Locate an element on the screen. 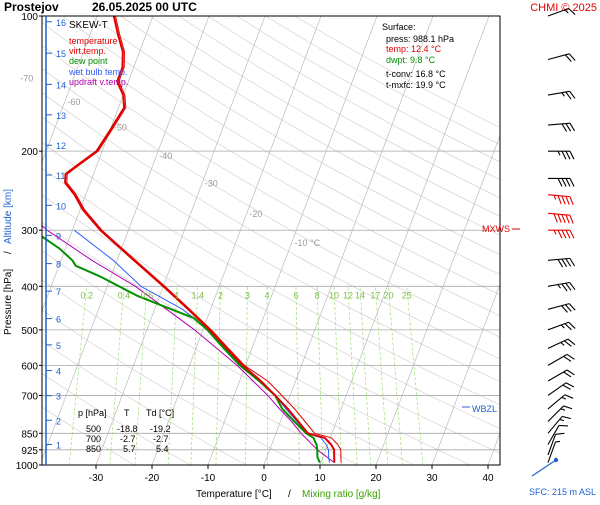 The height and width of the screenshot is (505, 600). y-axis-title: Pressure [hPa] / Altitude [km] is located at coordinates (8, 262).